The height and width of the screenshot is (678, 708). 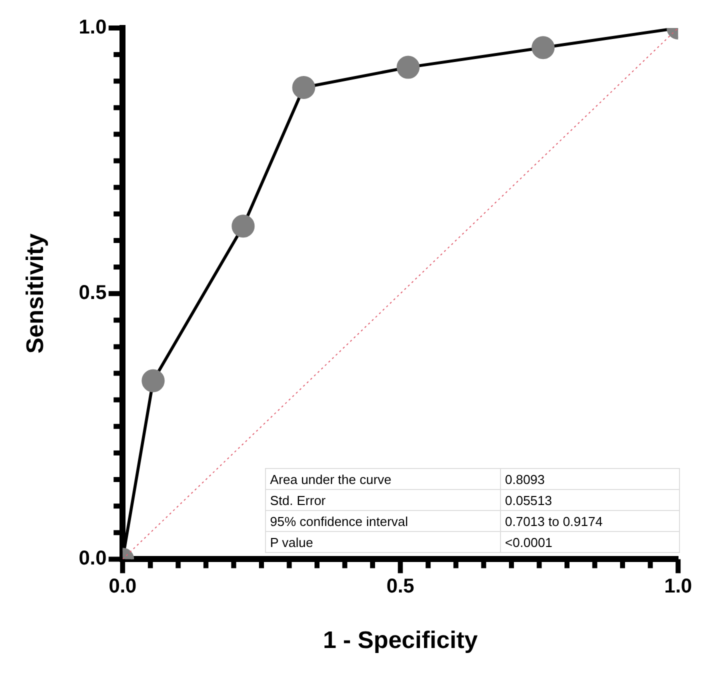 I want to click on x-tick-label: 0.0, so click(x=122, y=587).